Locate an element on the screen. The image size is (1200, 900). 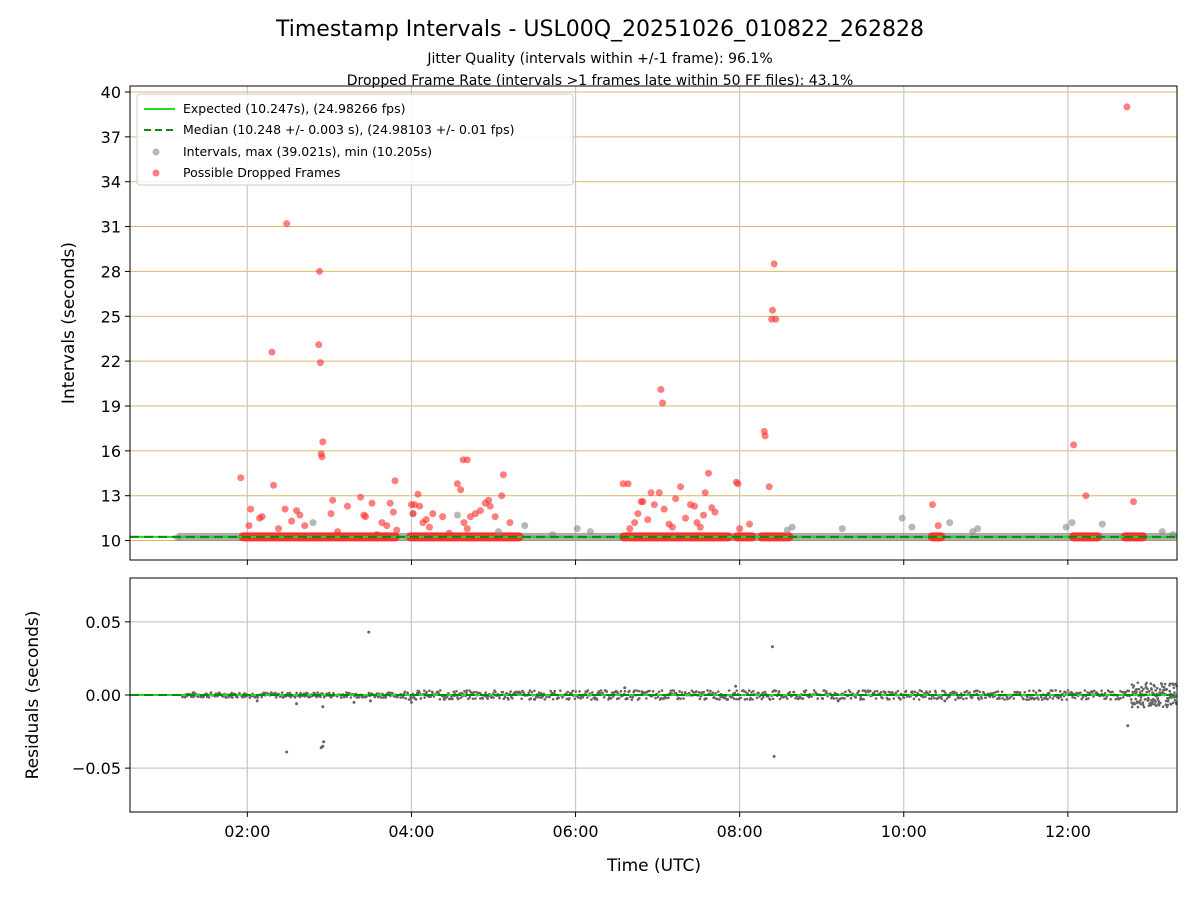
x-tick-label: 02:00 is located at coordinates (247, 831).